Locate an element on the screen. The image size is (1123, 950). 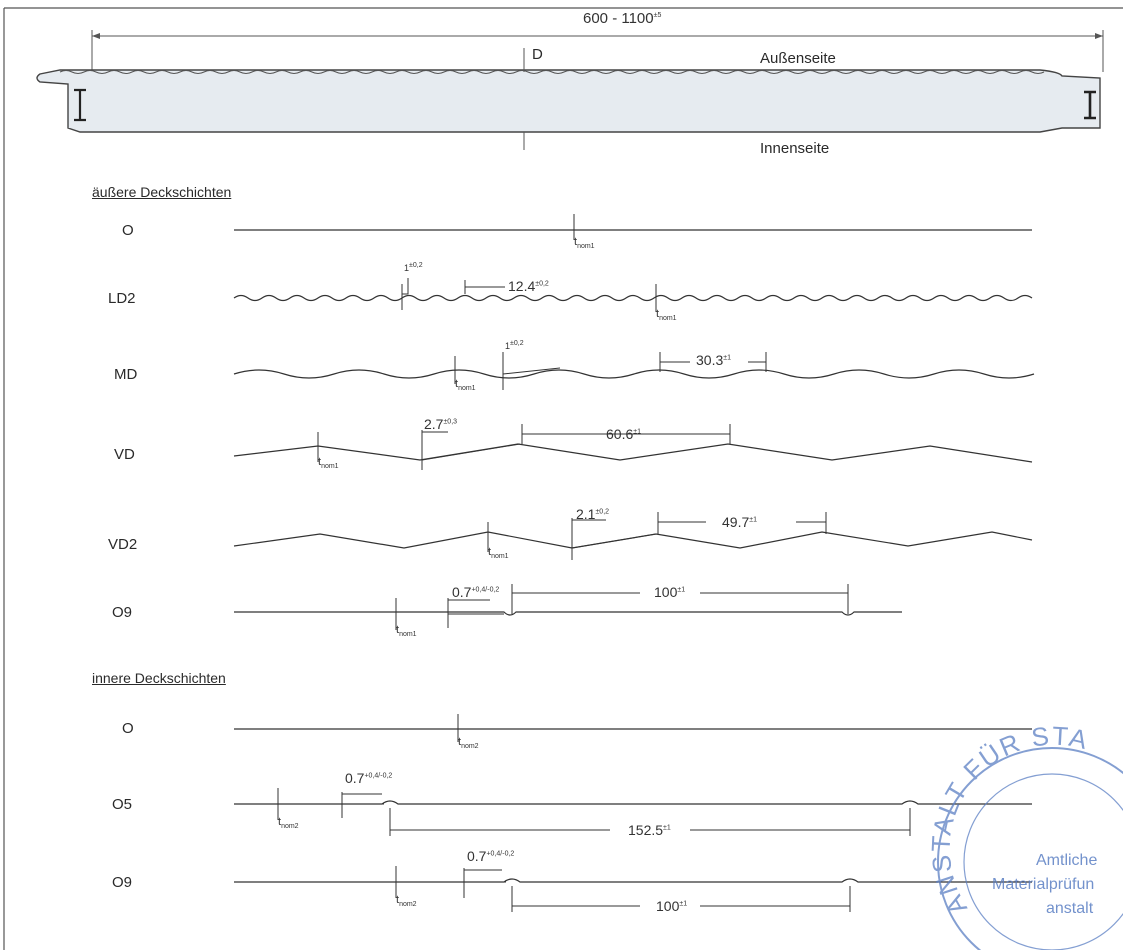
thickness-label: D is located at coordinates (537, 54).